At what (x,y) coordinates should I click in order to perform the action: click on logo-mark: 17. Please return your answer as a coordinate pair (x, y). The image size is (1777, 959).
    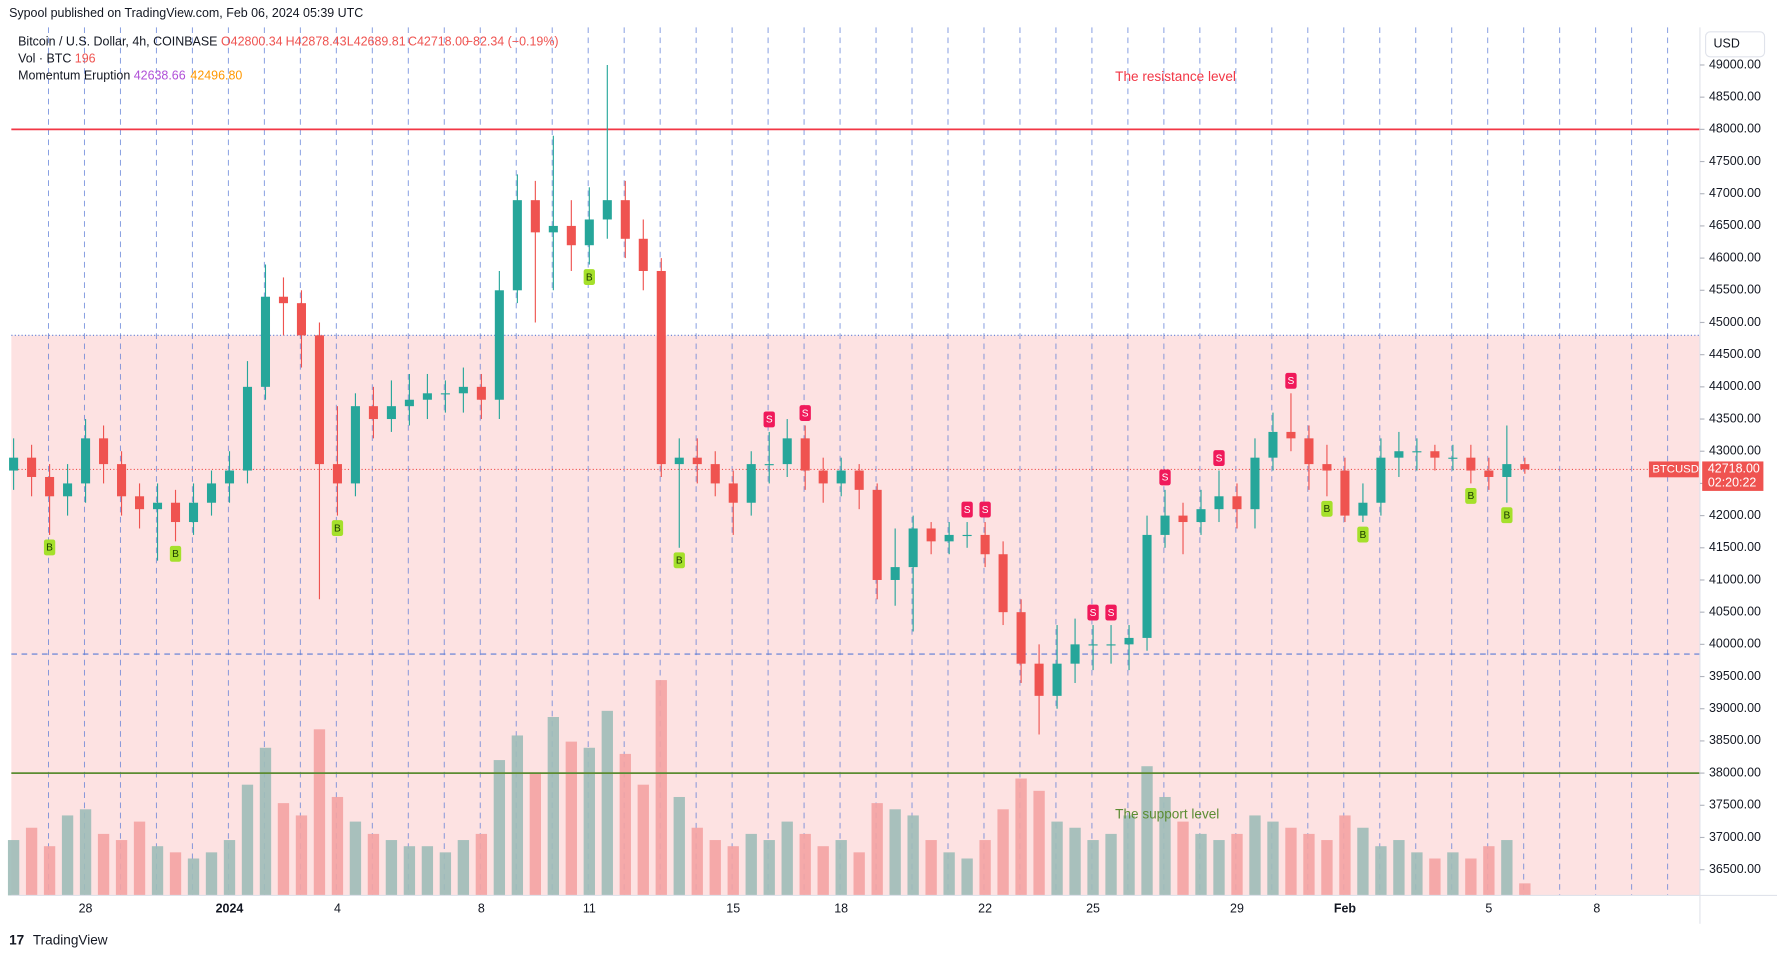
    Looking at the image, I should click on (16, 939).